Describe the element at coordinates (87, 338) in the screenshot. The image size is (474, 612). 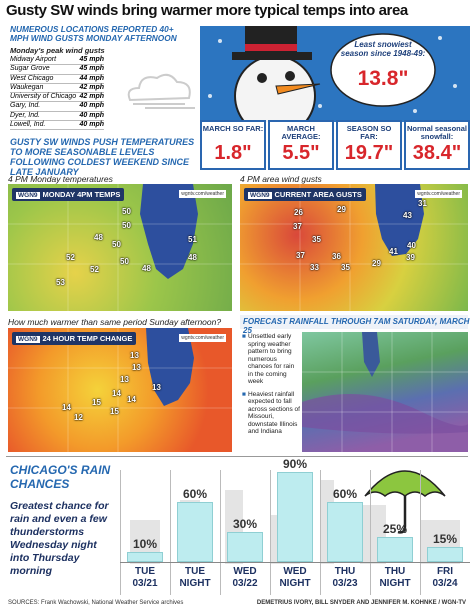
I see `panel-title: 24 HOUR TEMP CHANGE` at that location.